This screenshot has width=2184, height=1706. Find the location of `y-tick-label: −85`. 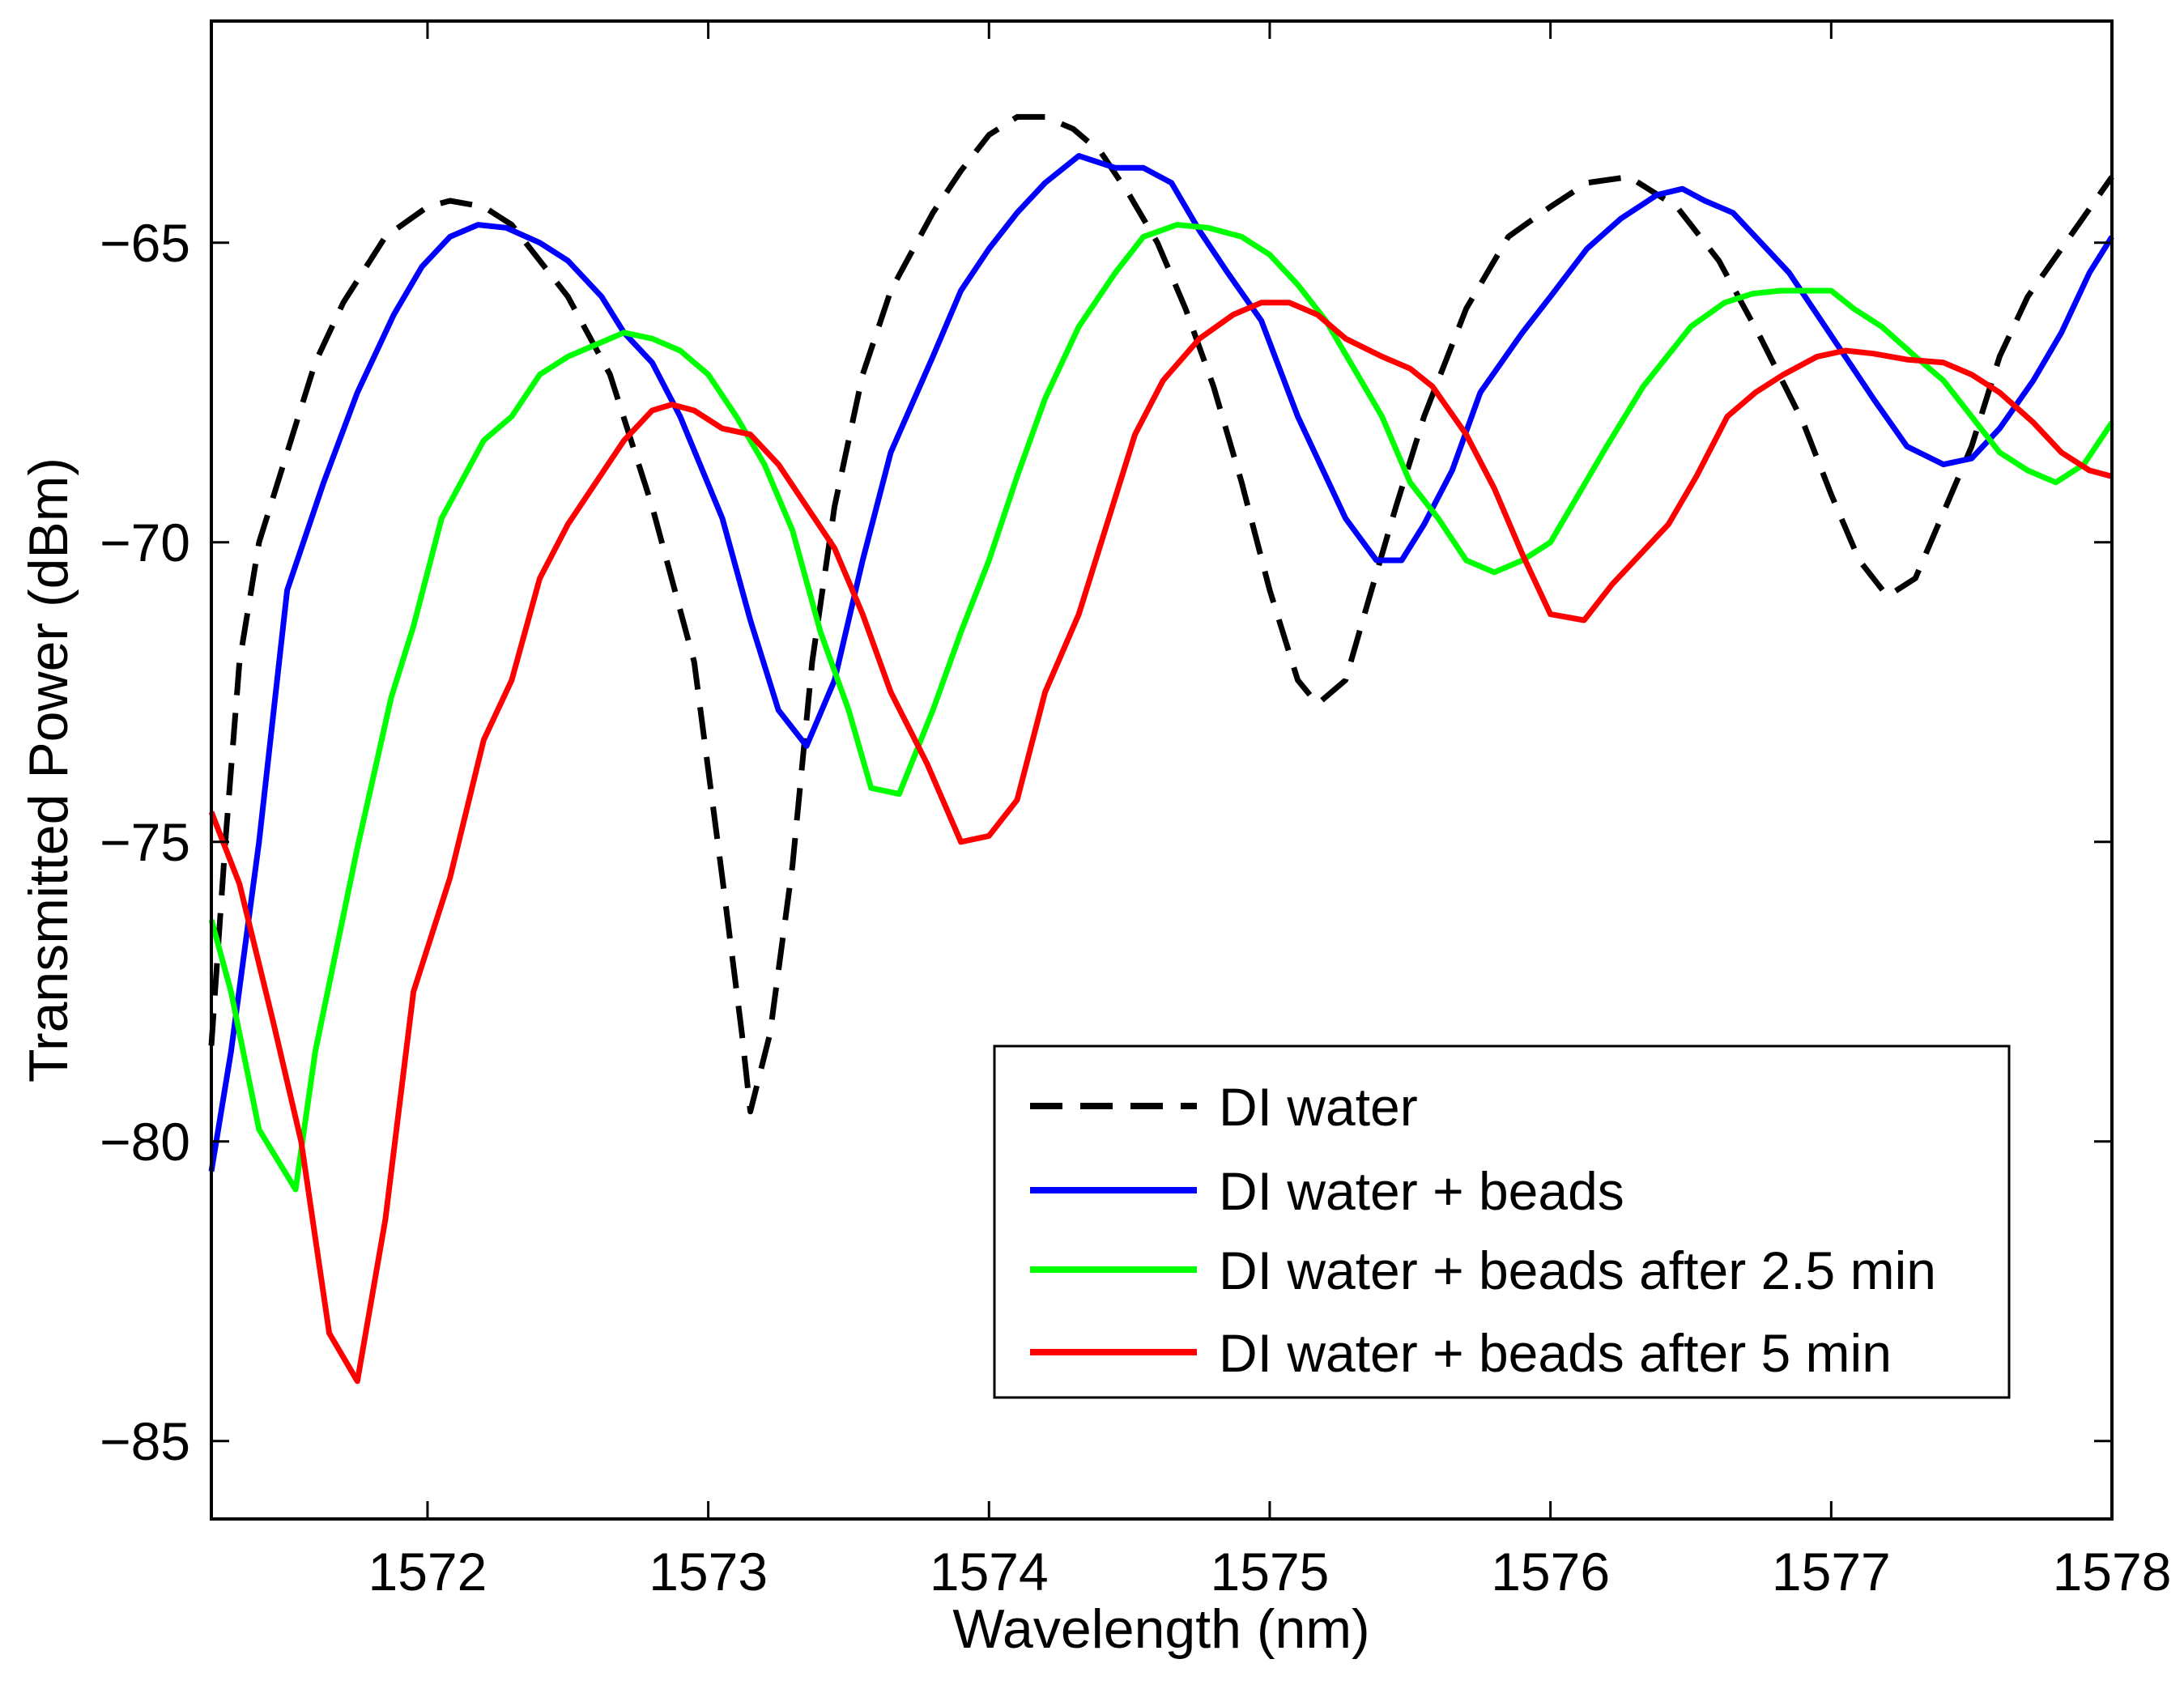

y-tick-label: −85 is located at coordinates (145, 1441).